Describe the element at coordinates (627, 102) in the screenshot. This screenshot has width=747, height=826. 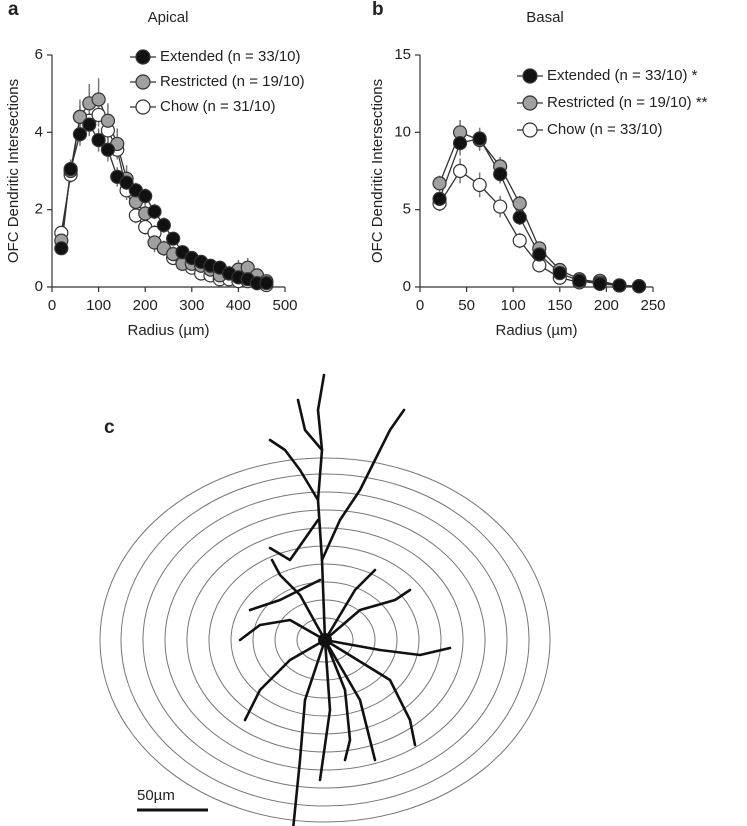
I see `legend-label: Restricted (n = 19/10) **` at that location.